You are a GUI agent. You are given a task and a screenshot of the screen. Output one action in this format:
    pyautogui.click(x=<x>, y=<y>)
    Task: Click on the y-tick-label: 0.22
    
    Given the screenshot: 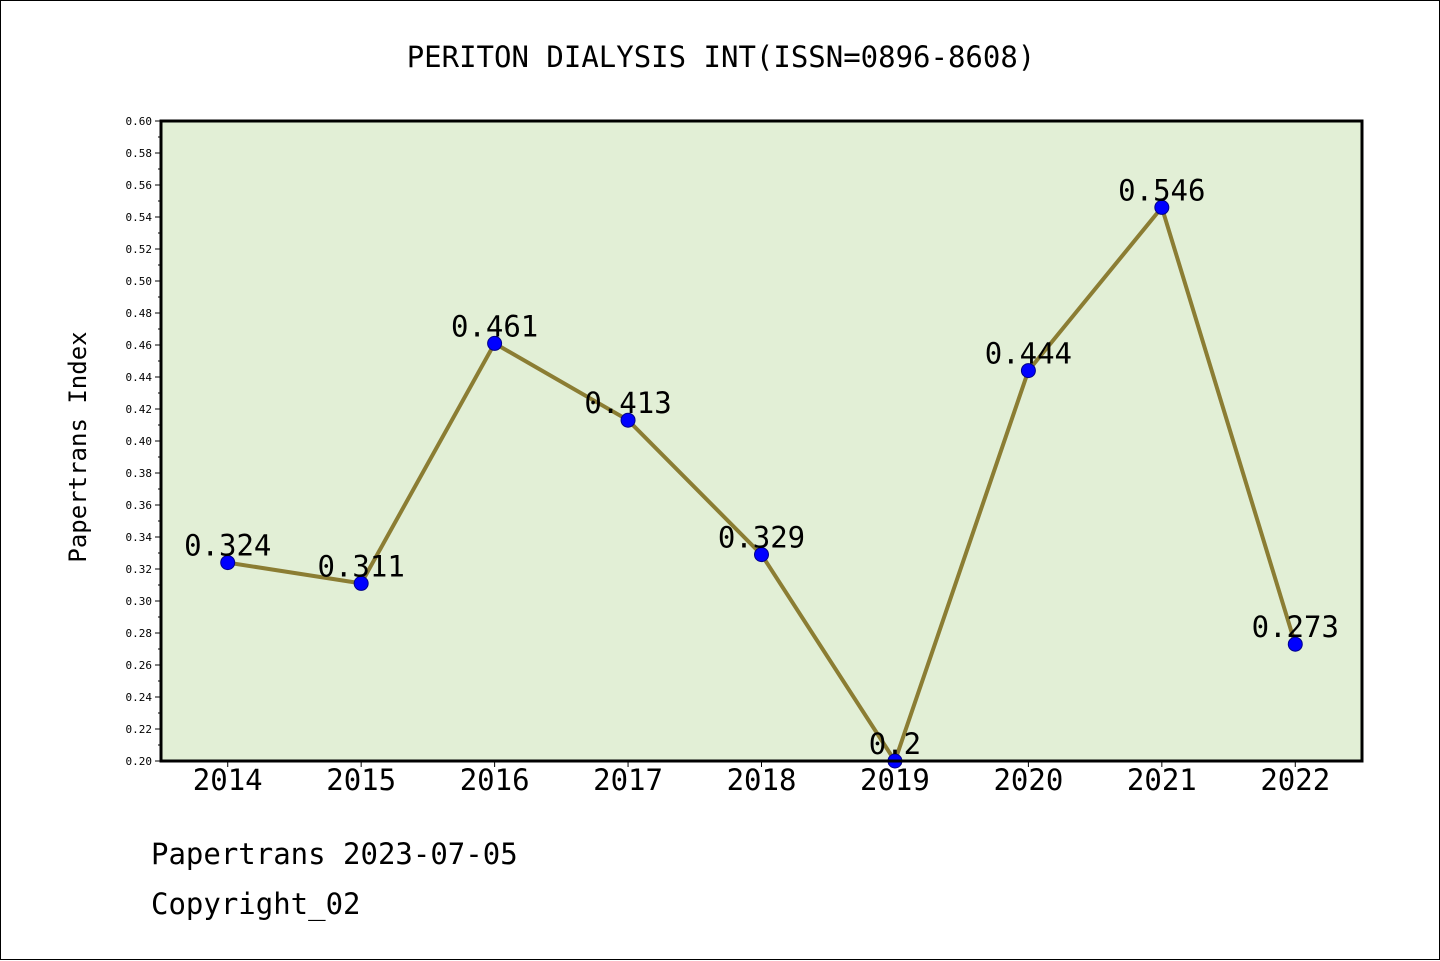 What is the action you would take?
    pyautogui.click(x=139, y=729)
    